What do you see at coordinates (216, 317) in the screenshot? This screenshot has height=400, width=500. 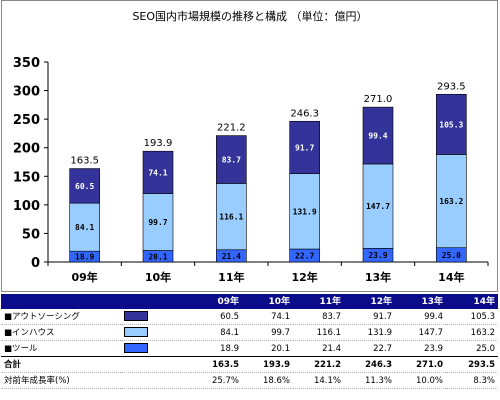 I see `table-cell: 60.5` at bounding box center [216, 317].